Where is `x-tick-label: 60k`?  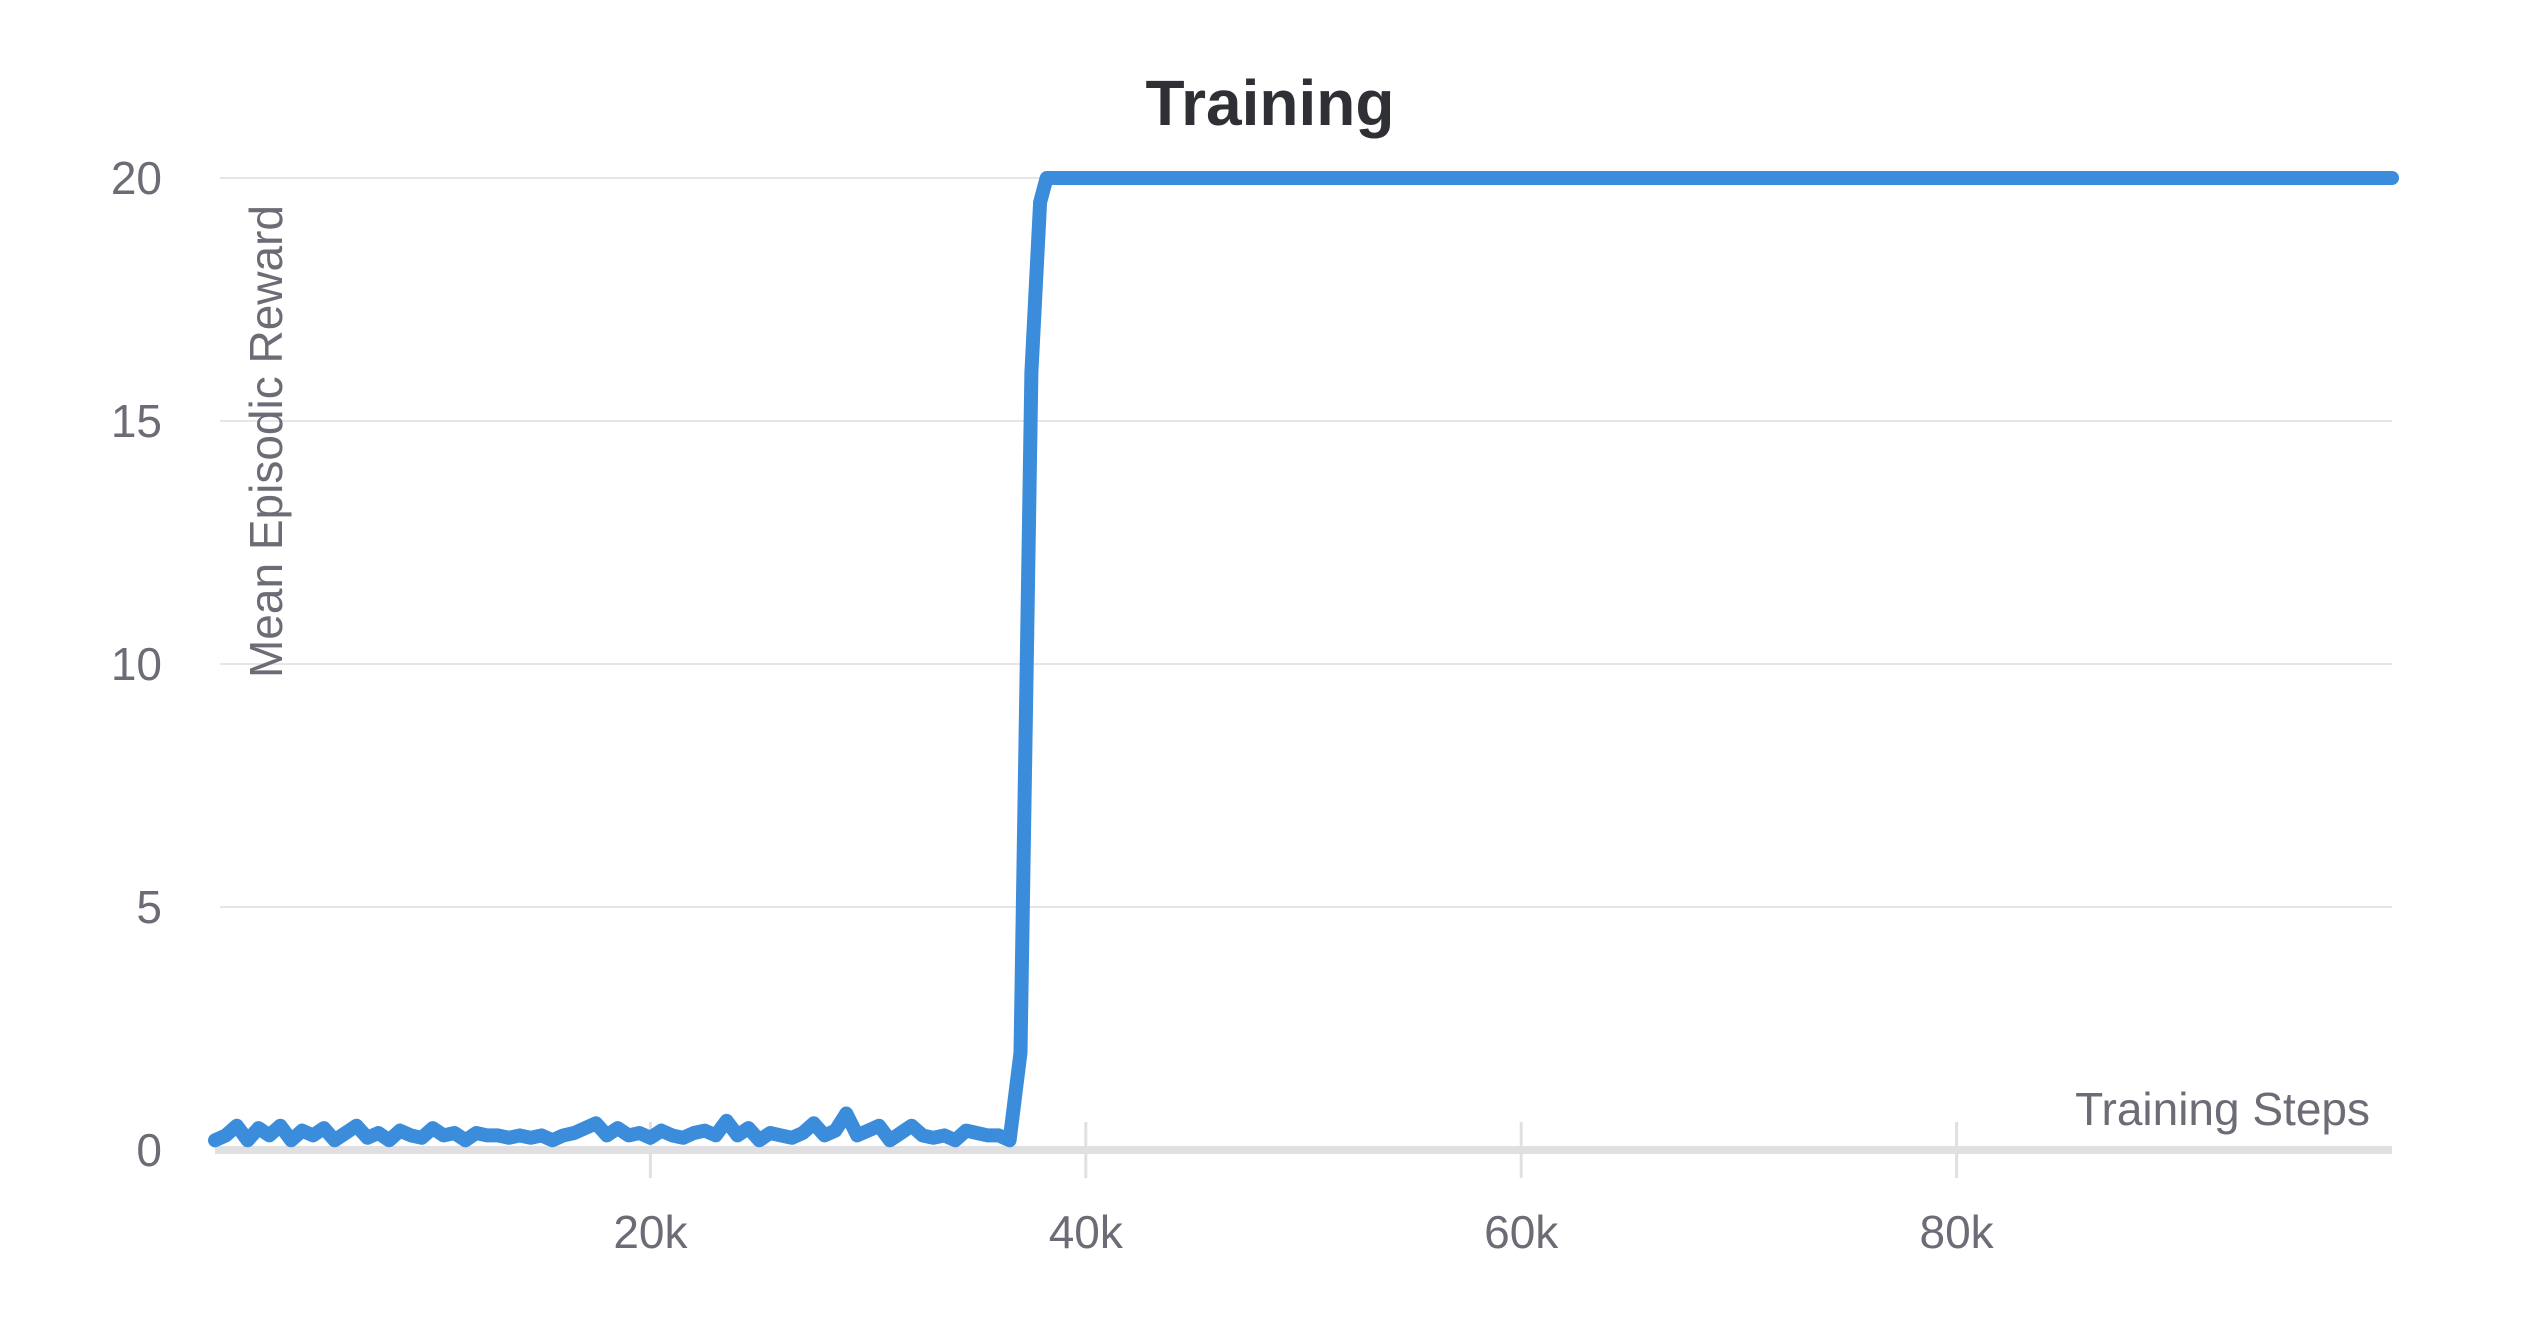
x-tick-label: 60k is located at coordinates (1521, 1232).